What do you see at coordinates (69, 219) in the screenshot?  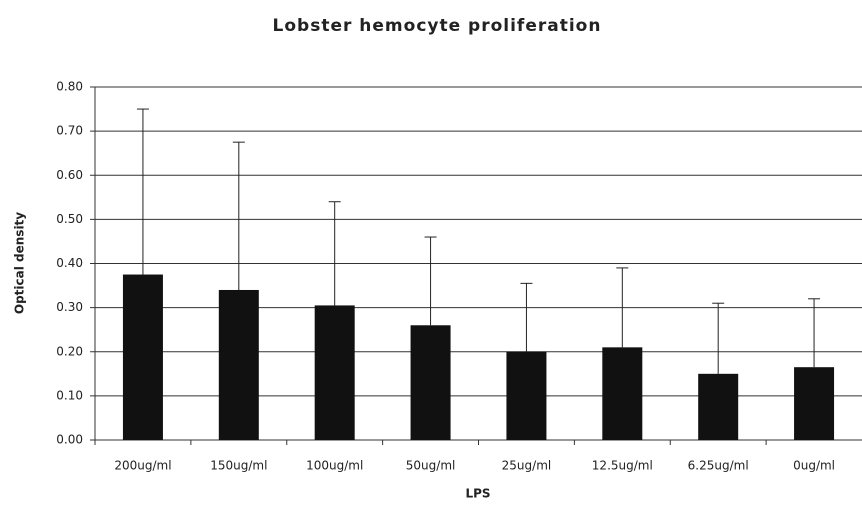 I see `y-tick-label: 0.50` at bounding box center [69, 219].